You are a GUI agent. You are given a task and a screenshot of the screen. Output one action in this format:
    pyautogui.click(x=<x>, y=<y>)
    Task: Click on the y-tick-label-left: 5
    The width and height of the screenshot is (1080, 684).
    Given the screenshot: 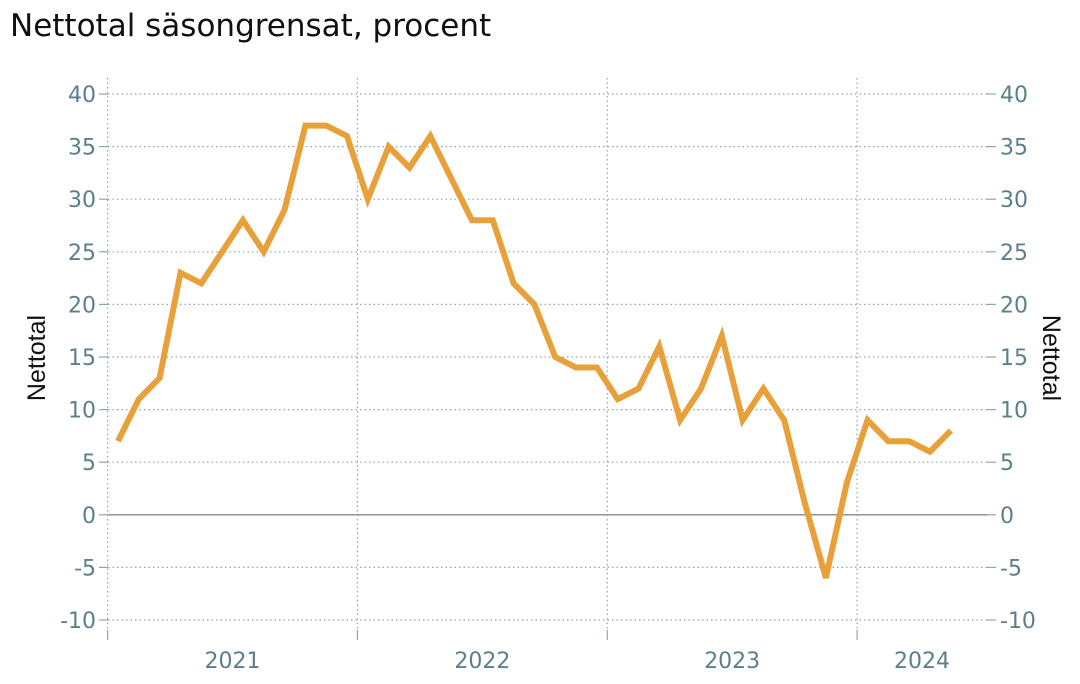 What is the action you would take?
    pyautogui.click(x=89, y=463)
    